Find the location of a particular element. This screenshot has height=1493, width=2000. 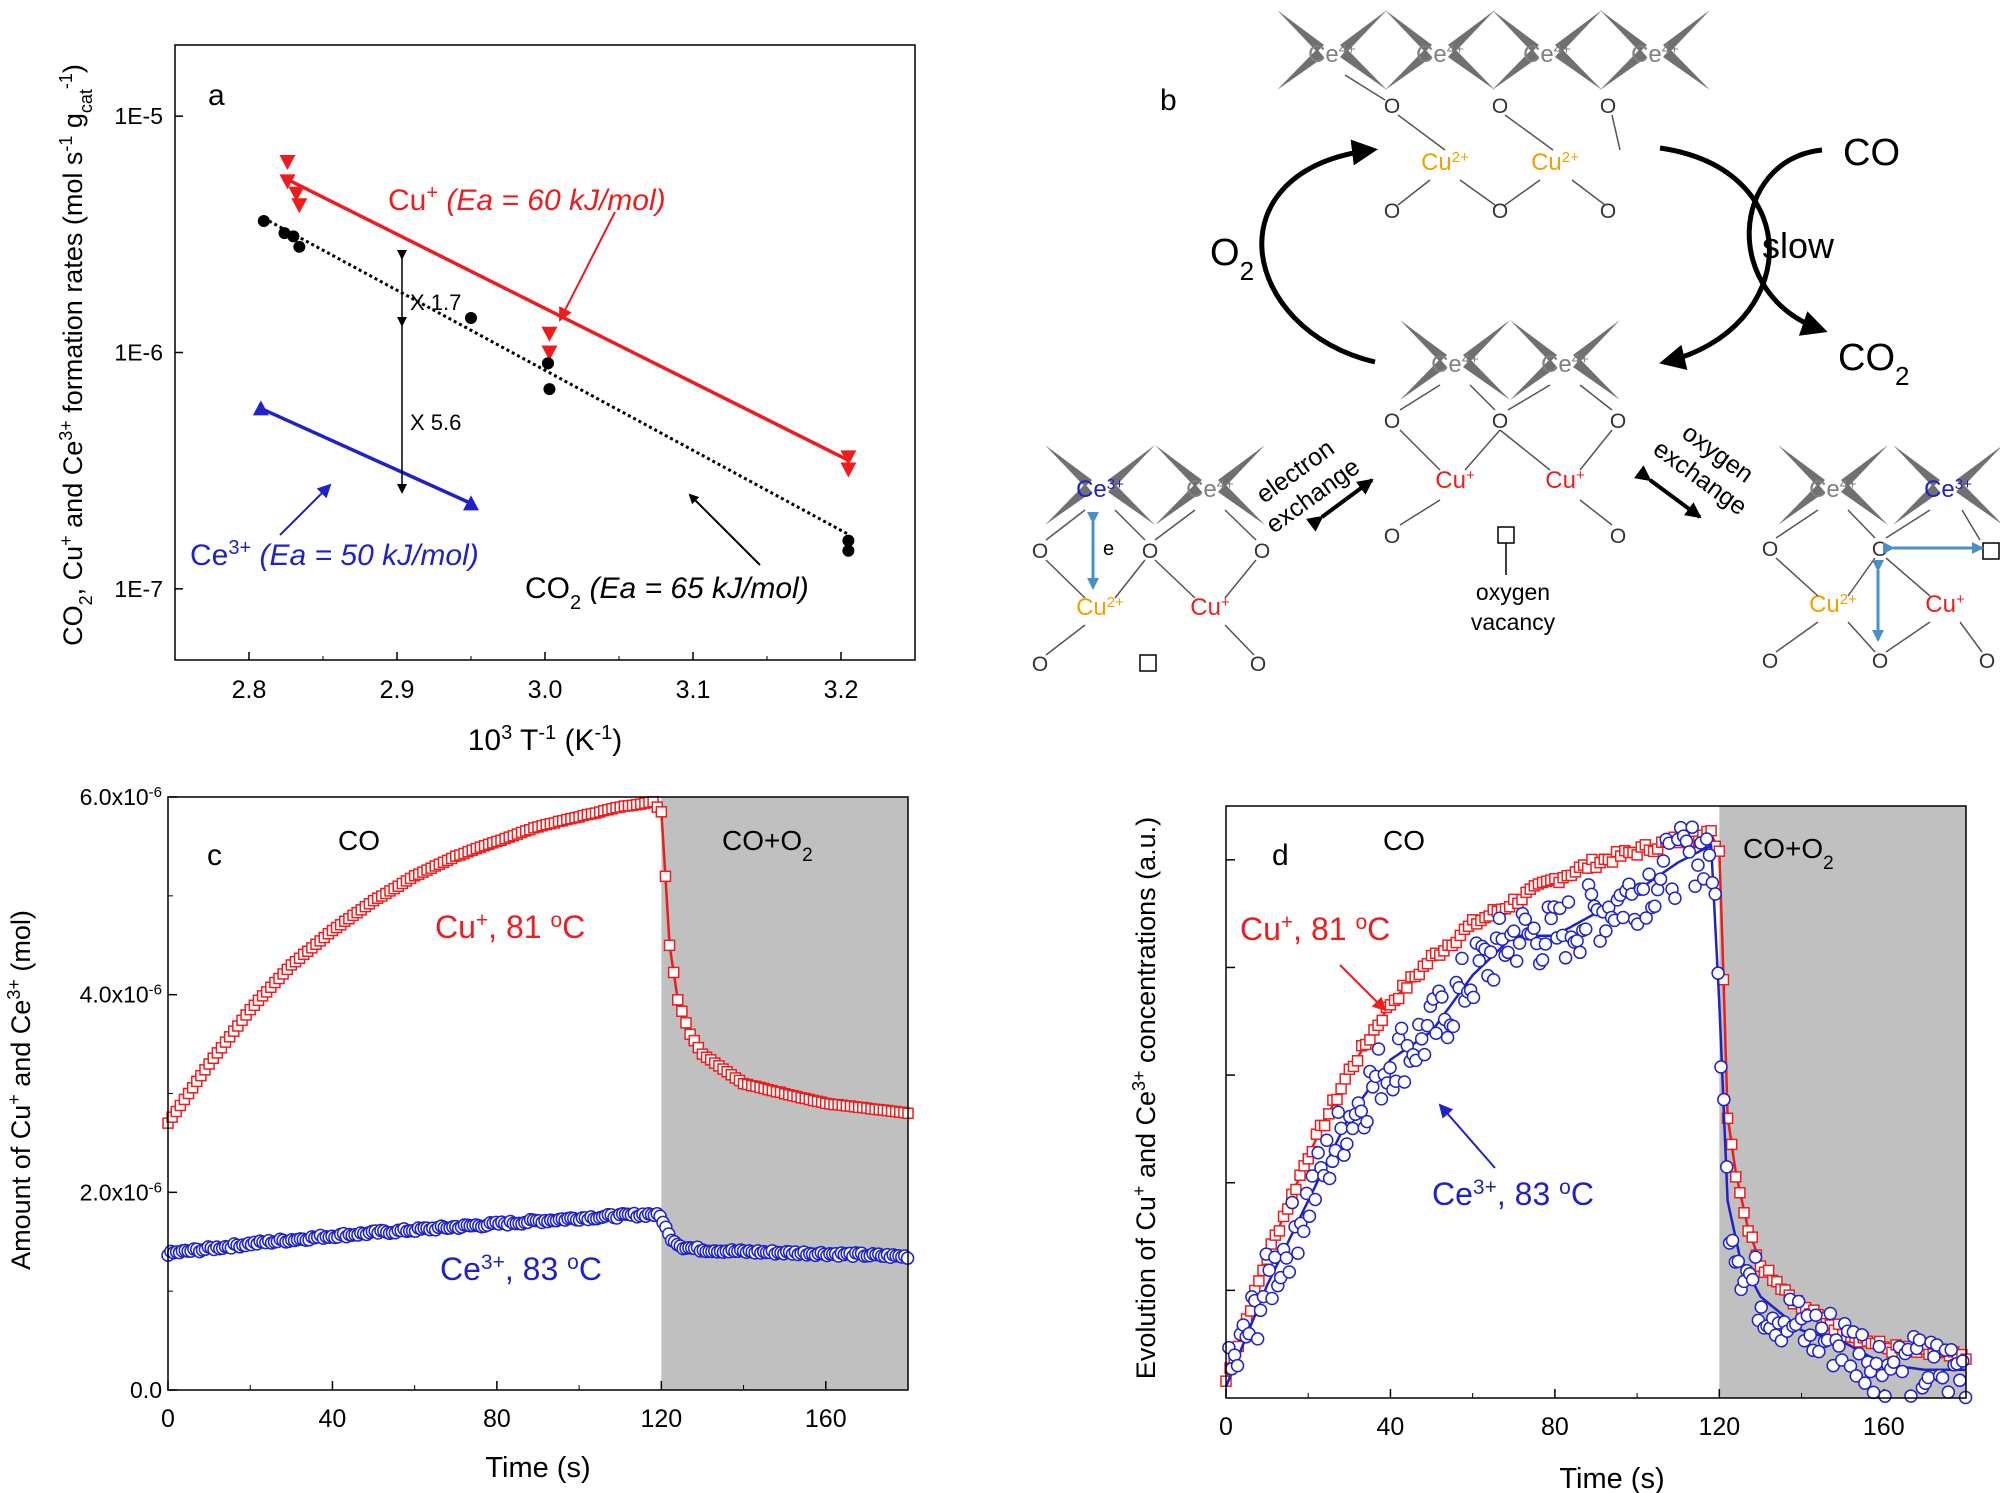

oxygen-vacancy-label: oxygen vacancy is located at coordinates (1513, 607).